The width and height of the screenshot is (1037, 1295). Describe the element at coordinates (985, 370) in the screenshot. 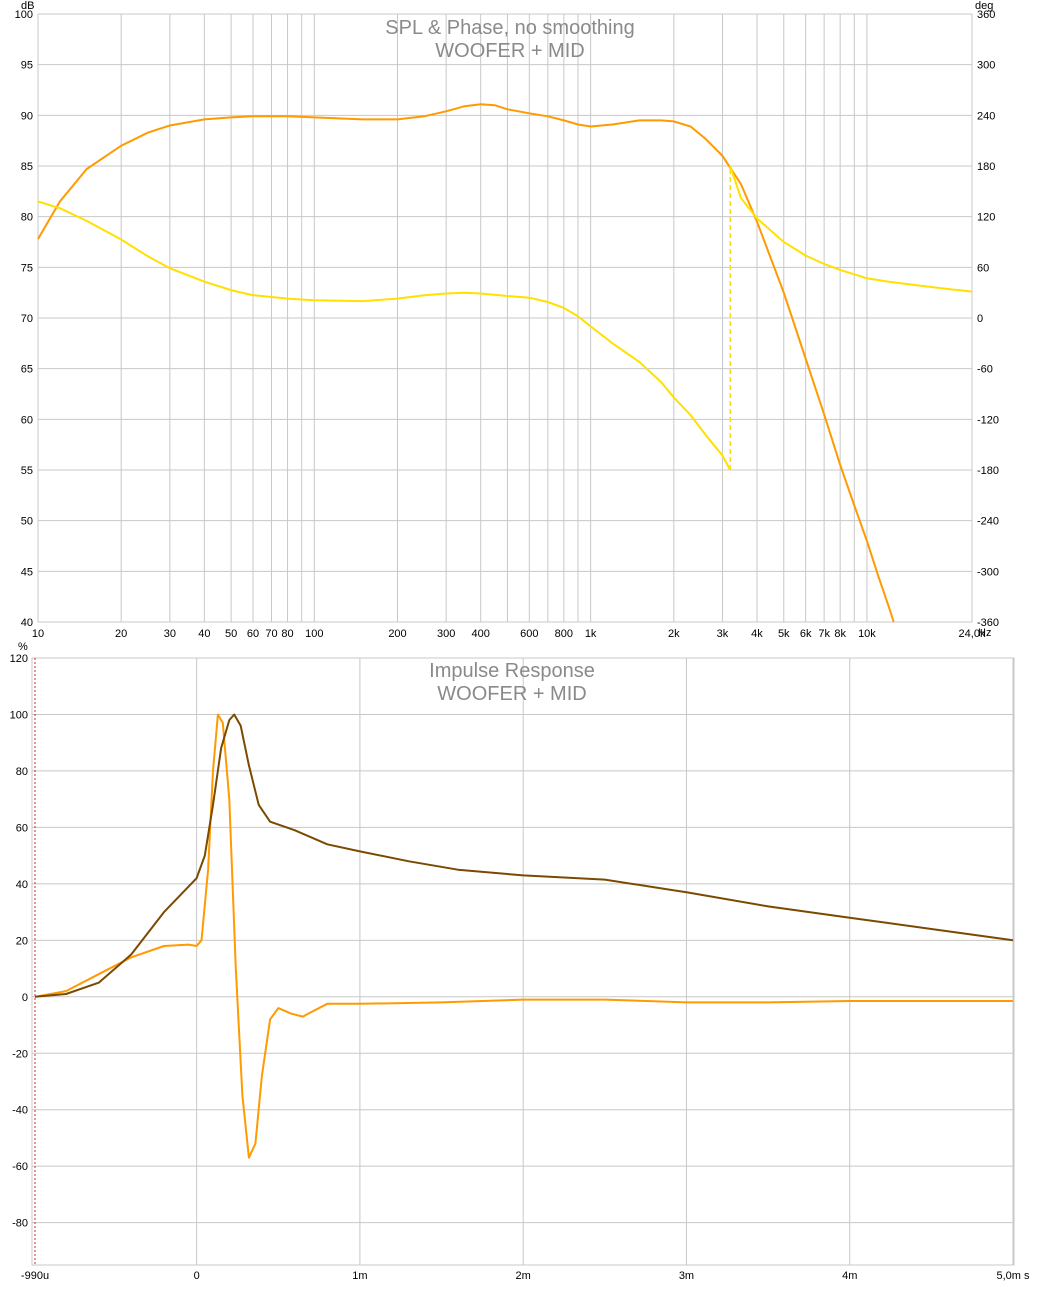

I see `y2-tick-label: -60` at that location.